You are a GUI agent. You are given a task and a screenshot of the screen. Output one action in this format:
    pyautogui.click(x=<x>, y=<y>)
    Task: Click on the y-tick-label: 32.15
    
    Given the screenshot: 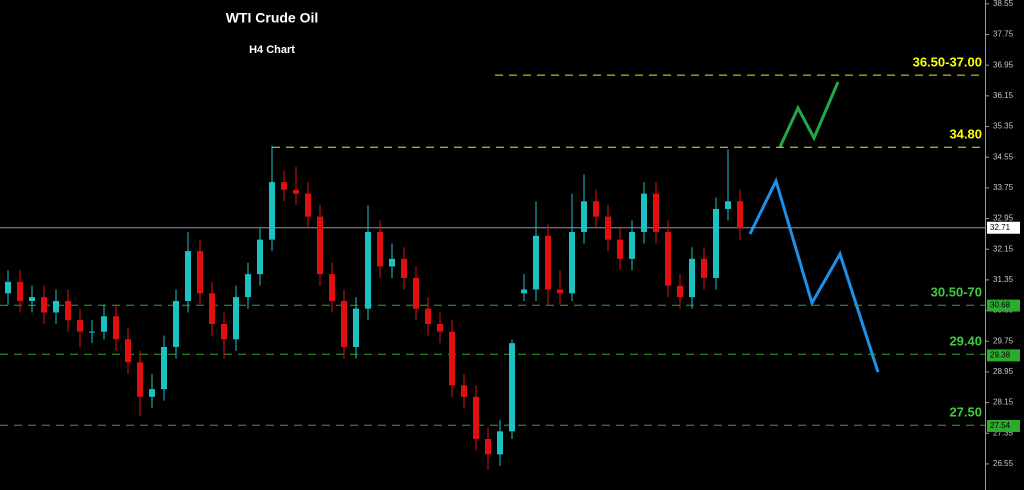 What is the action you would take?
    pyautogui.click(x=1003, y=248)
    